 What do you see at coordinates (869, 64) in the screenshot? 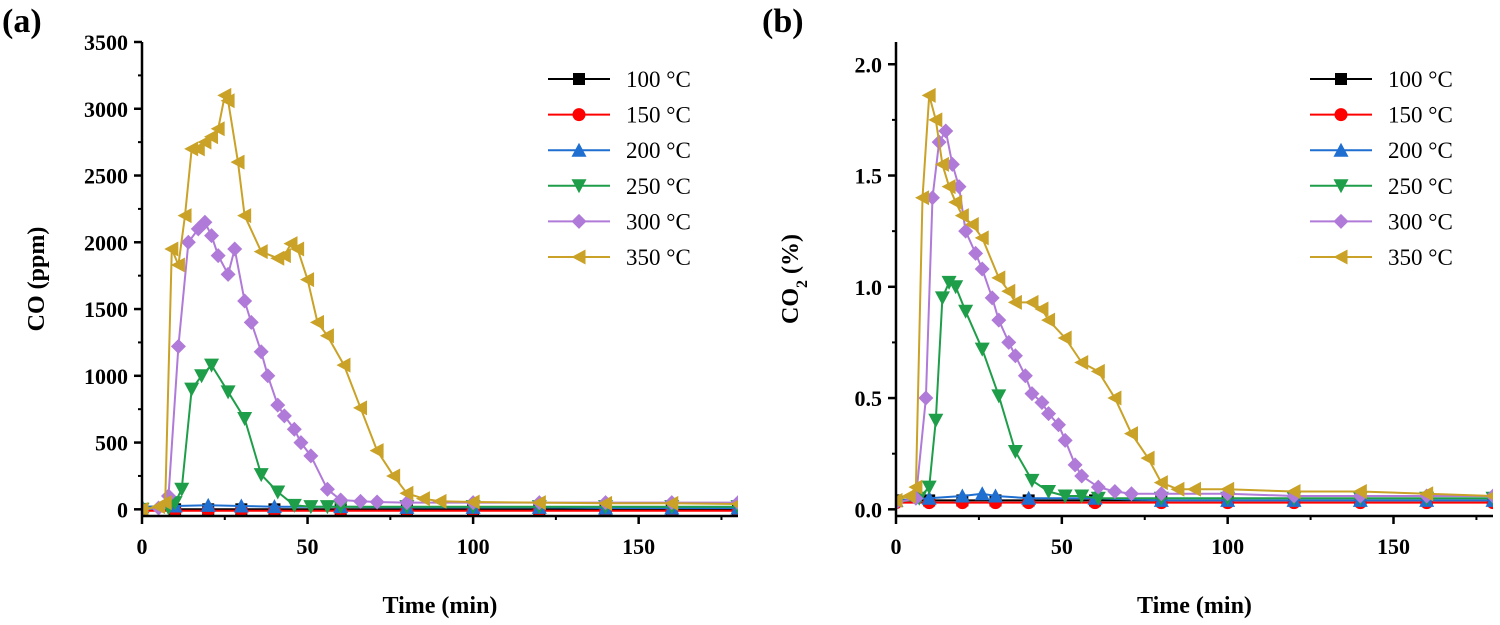
I see `y-tick-label: 2.0` at bounding box center [869, 64].